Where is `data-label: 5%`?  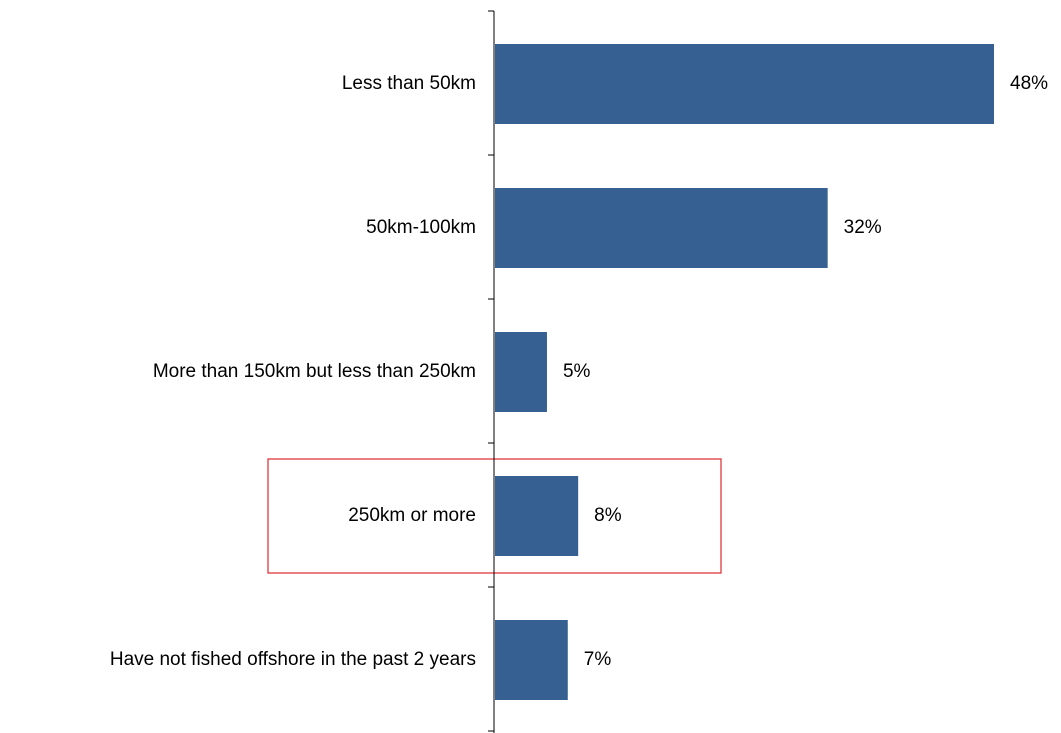 data-label: 5% is located at coordinates (577, 371).